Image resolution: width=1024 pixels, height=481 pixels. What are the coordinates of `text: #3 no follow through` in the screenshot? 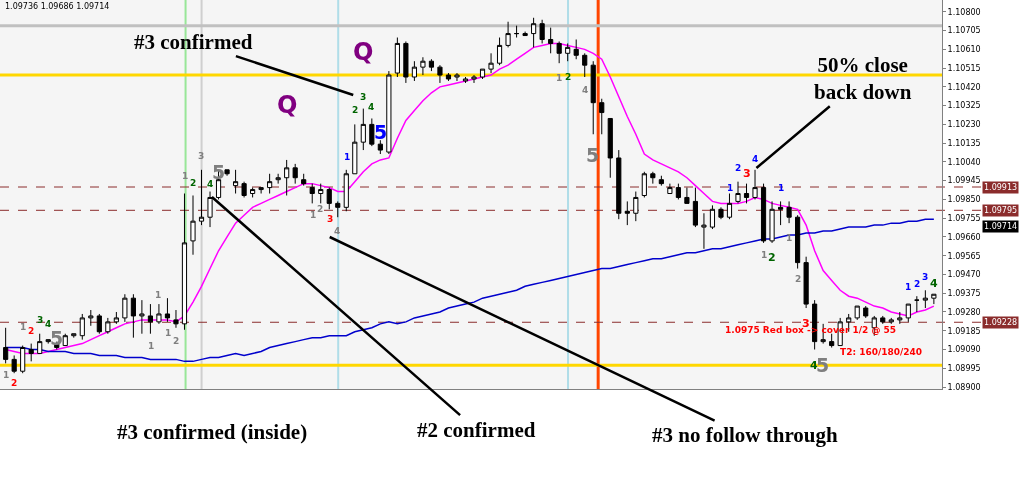 It's located at (745, 435).